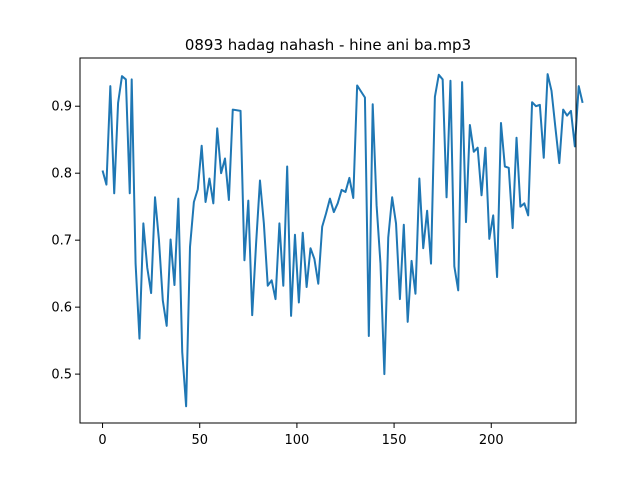  What do you see at coordinates (61, 107) in the screenshot?
I see `y-tick-label: 0.9` at bounding box center [61, 107].